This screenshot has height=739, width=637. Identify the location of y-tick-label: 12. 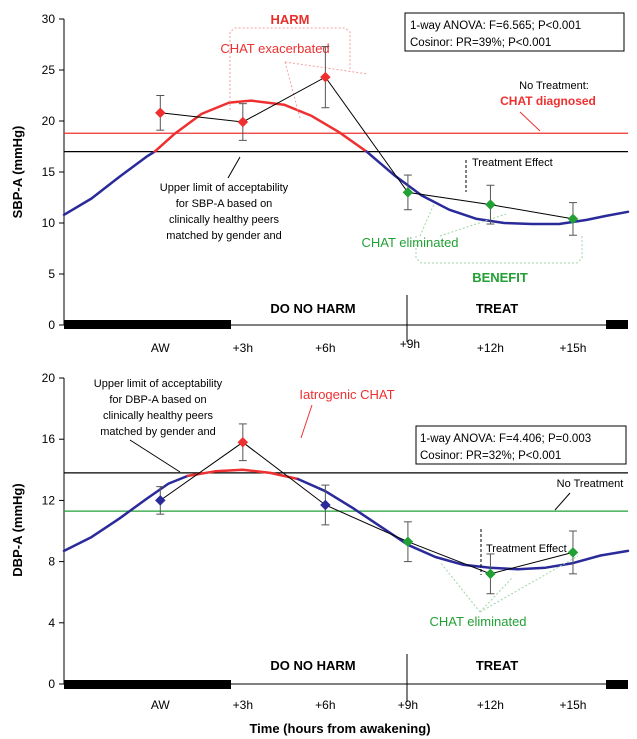
(49, 500).